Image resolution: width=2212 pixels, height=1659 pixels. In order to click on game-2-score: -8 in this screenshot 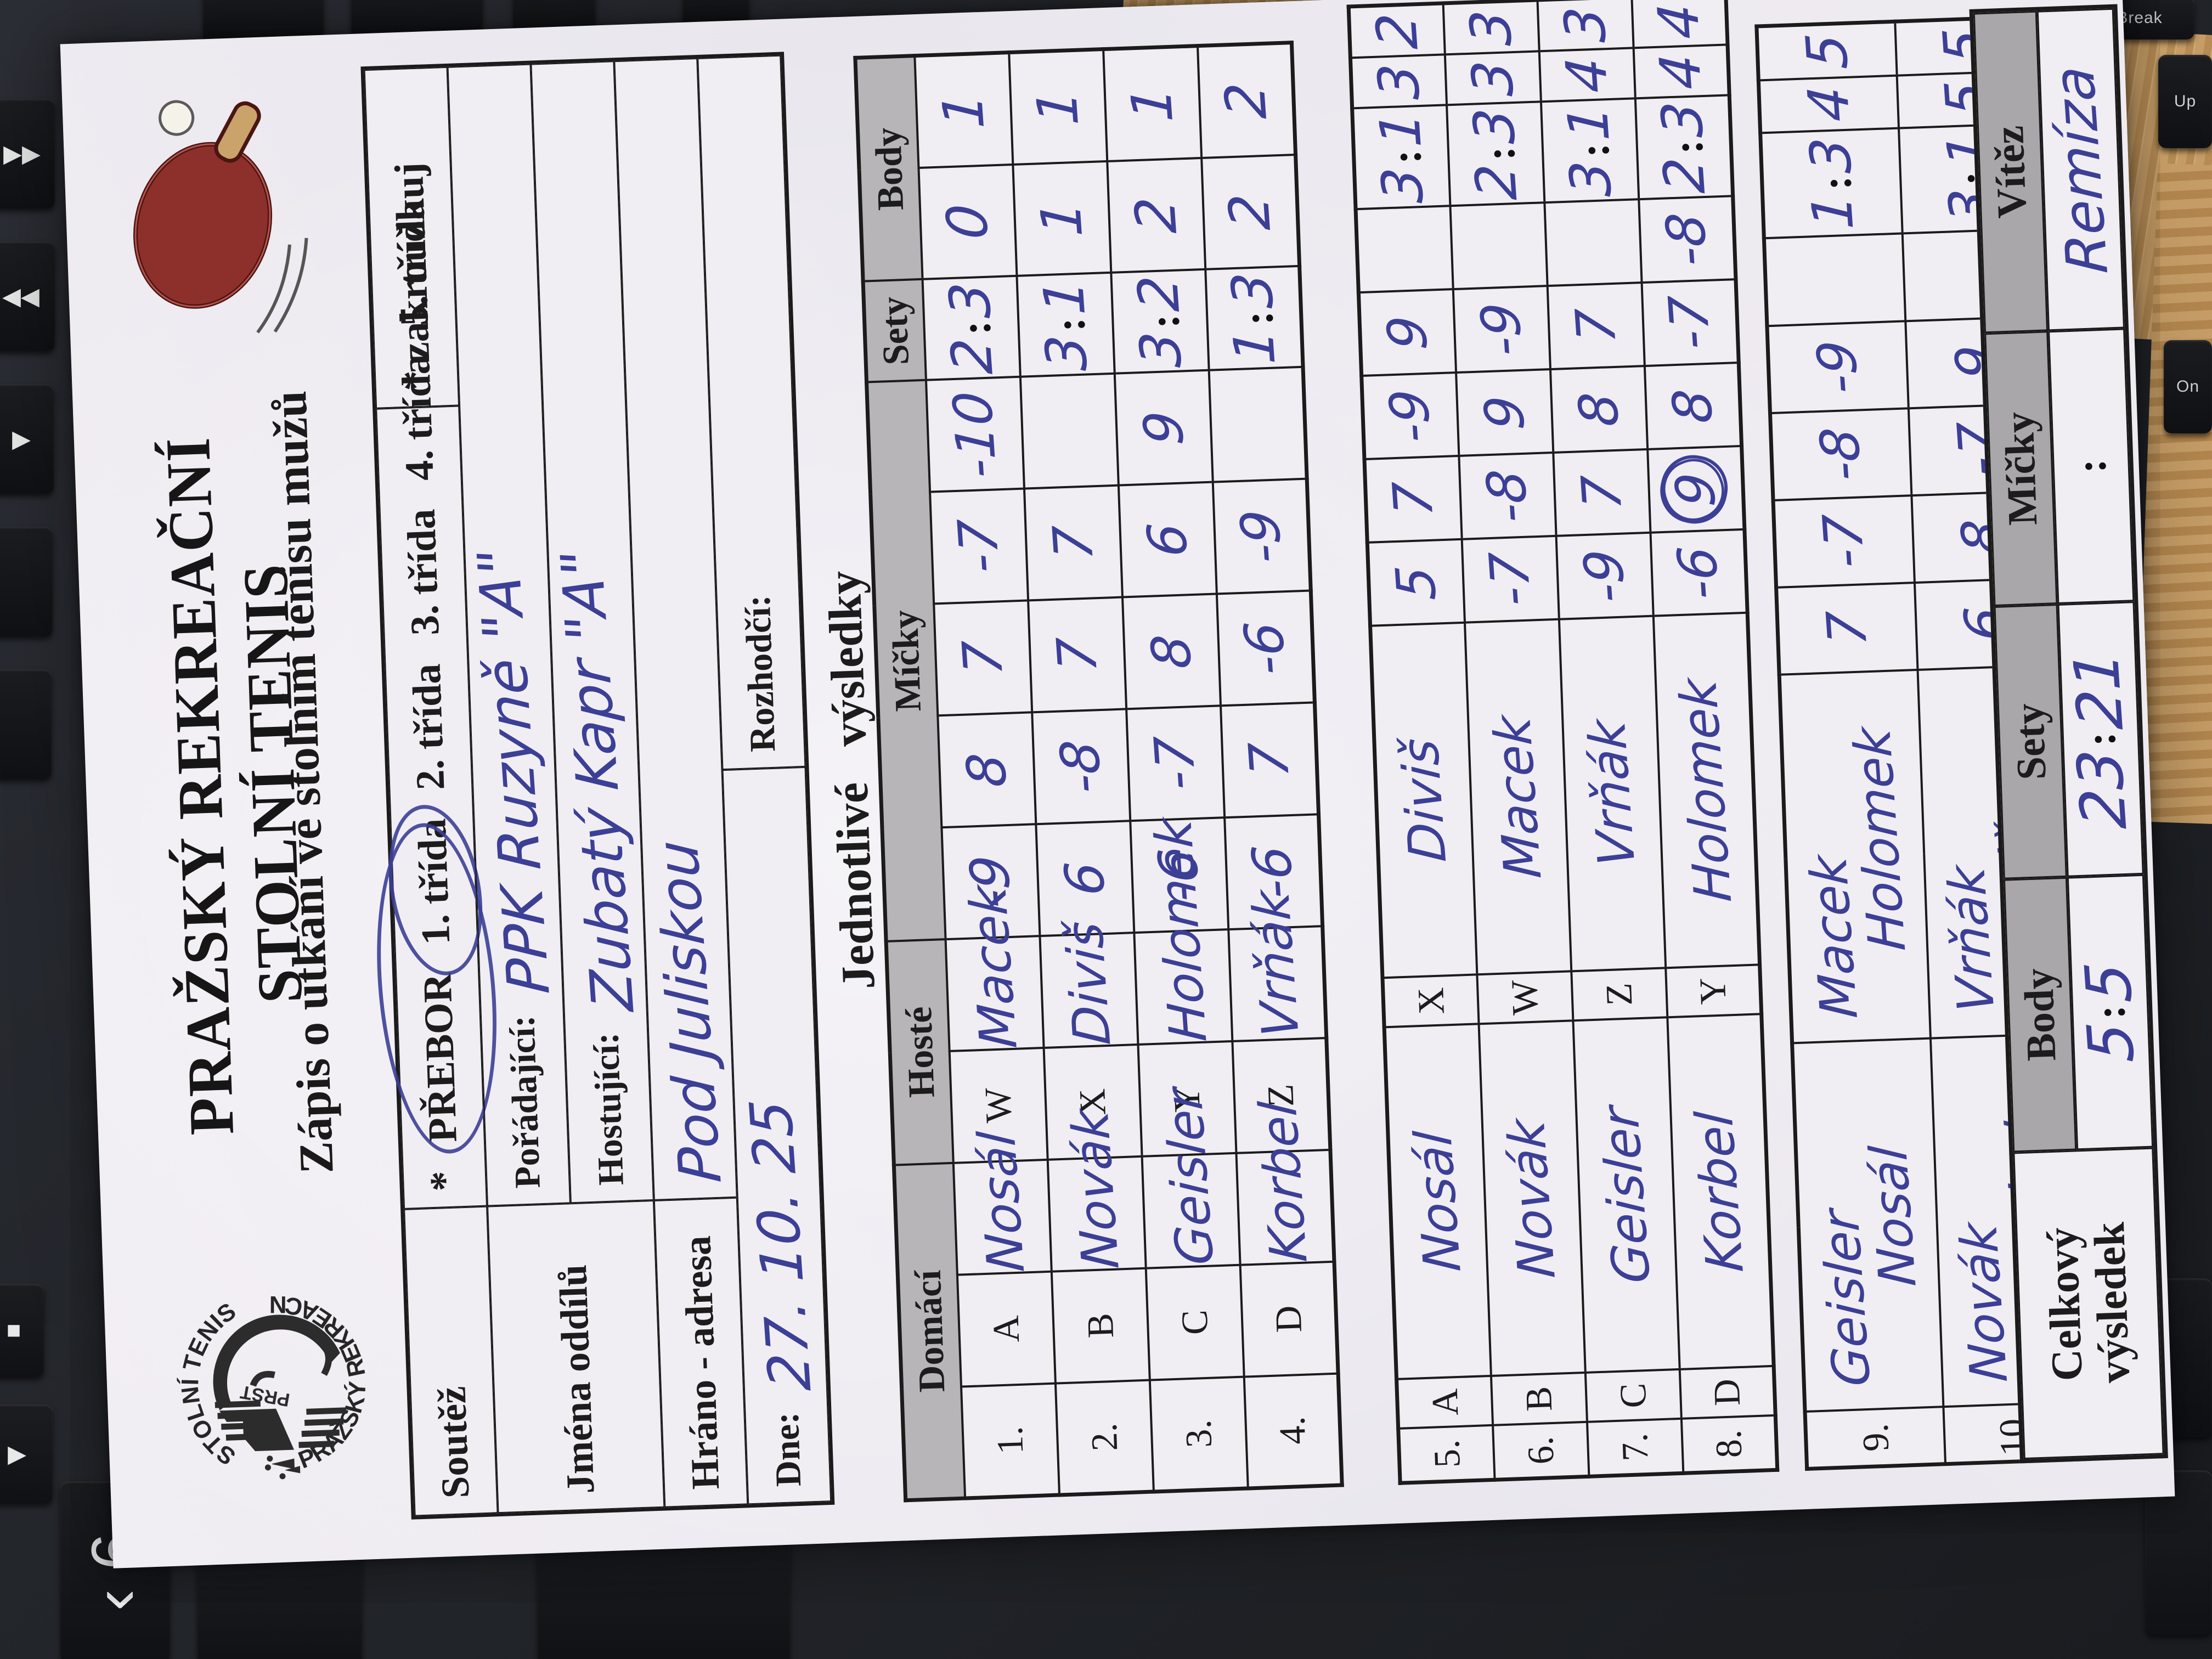, I will do `click(1080, 767)`.